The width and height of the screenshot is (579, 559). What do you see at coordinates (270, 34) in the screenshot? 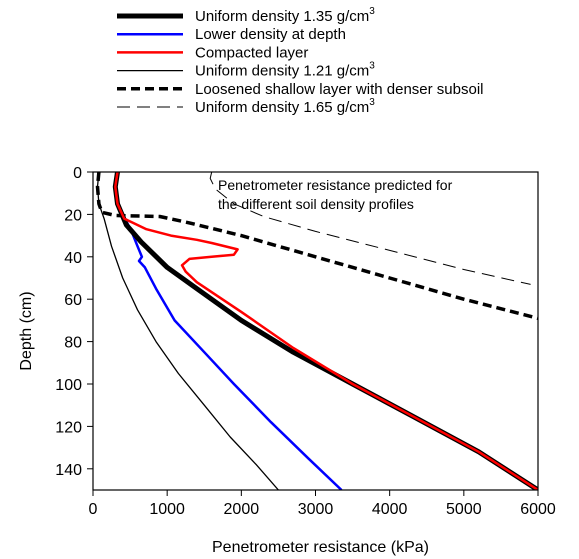
I see `legend-label-1: Lower density at depth` at bounding box center [270, 34].